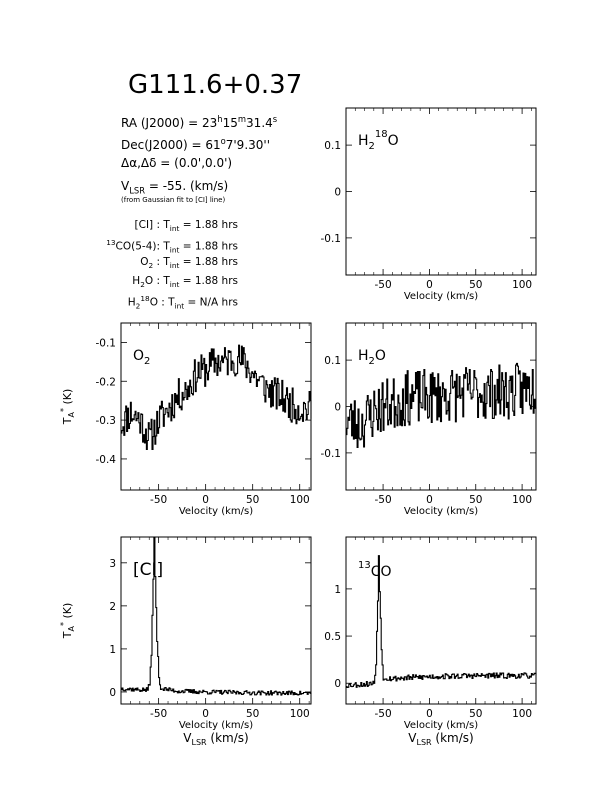 The height and width of the screenshot is (792, 612). I want to click on tint-row-h218o: H218O : Tint = N/A hrs, so click(183, 302).